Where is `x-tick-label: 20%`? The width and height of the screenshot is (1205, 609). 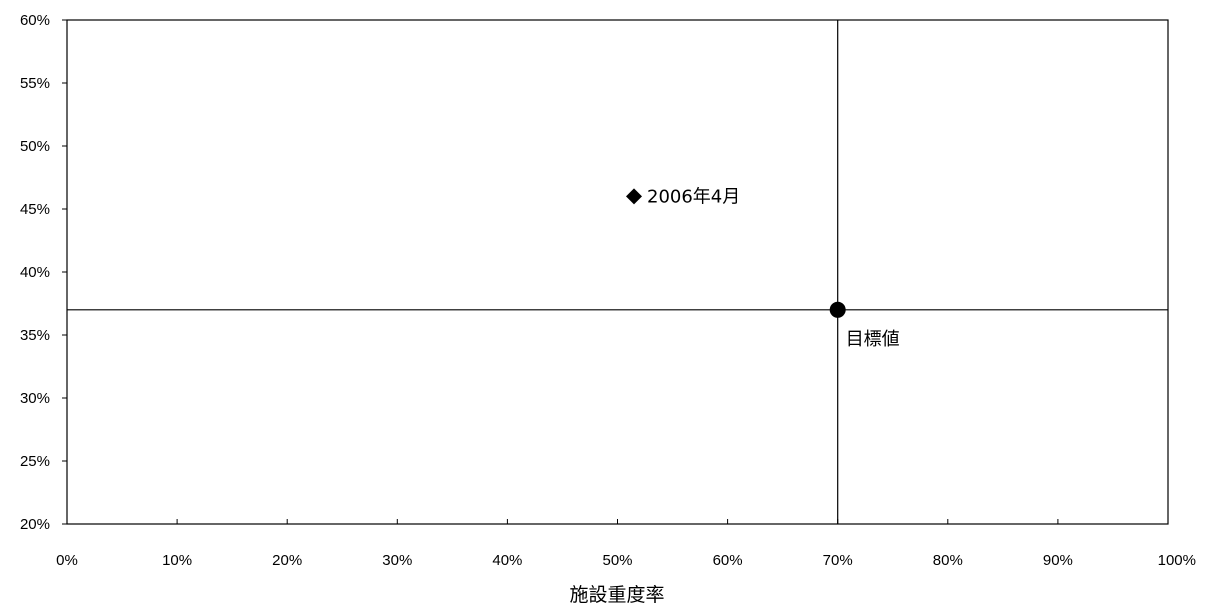 x-tick-label: 20% is located at coordinates (287, 560).